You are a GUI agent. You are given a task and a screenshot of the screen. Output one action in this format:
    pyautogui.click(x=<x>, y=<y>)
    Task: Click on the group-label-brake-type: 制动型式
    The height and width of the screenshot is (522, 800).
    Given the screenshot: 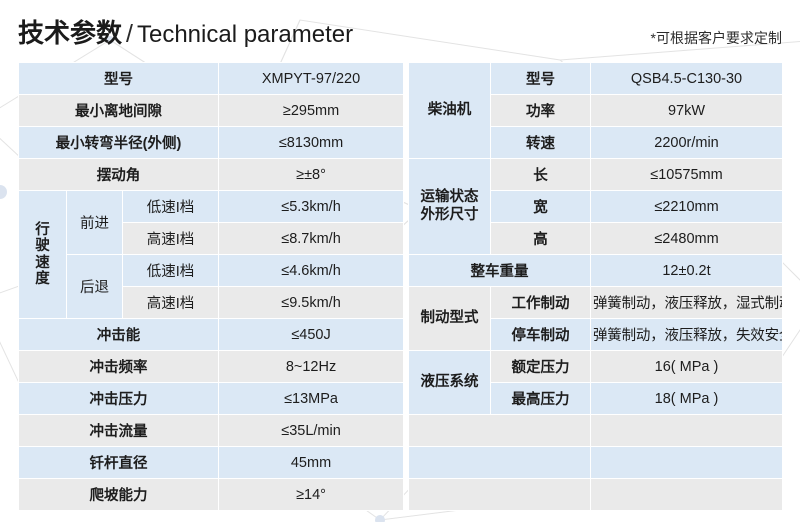 What is the action you would take?
    pyautogui.click(x=449, y=318)
    